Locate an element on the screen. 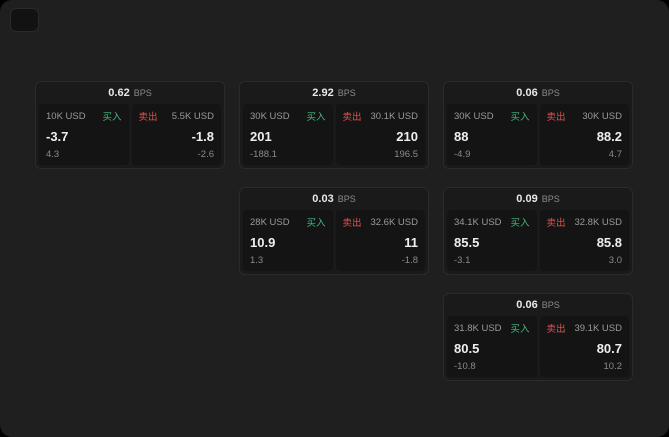 The image size is (669, 437). buy-panel-top: 34.1K USD 买入 is located at coordinates (492, 222).